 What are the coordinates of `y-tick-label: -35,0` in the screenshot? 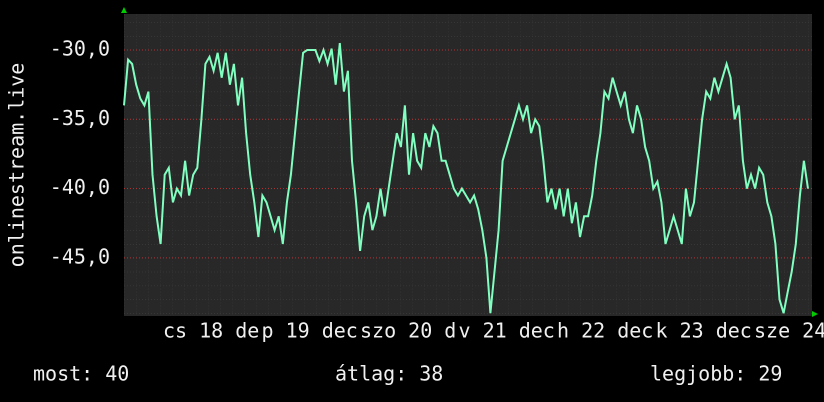 It's located at (80, 118).